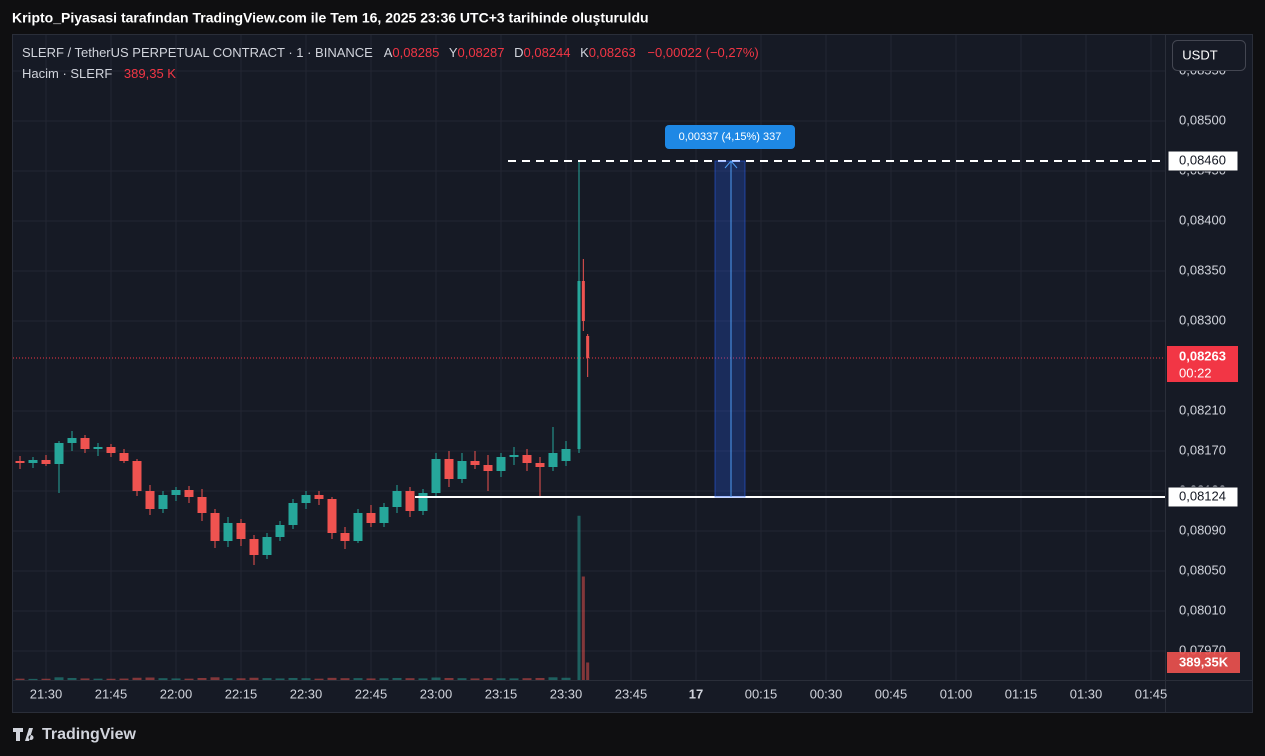 The width and height of the screenshot is (1265, 756). What do you see at coordinates (1195, 372) in the screenshot?
I see `countdown-label: 00:22` at bounding box center [1195, 372].